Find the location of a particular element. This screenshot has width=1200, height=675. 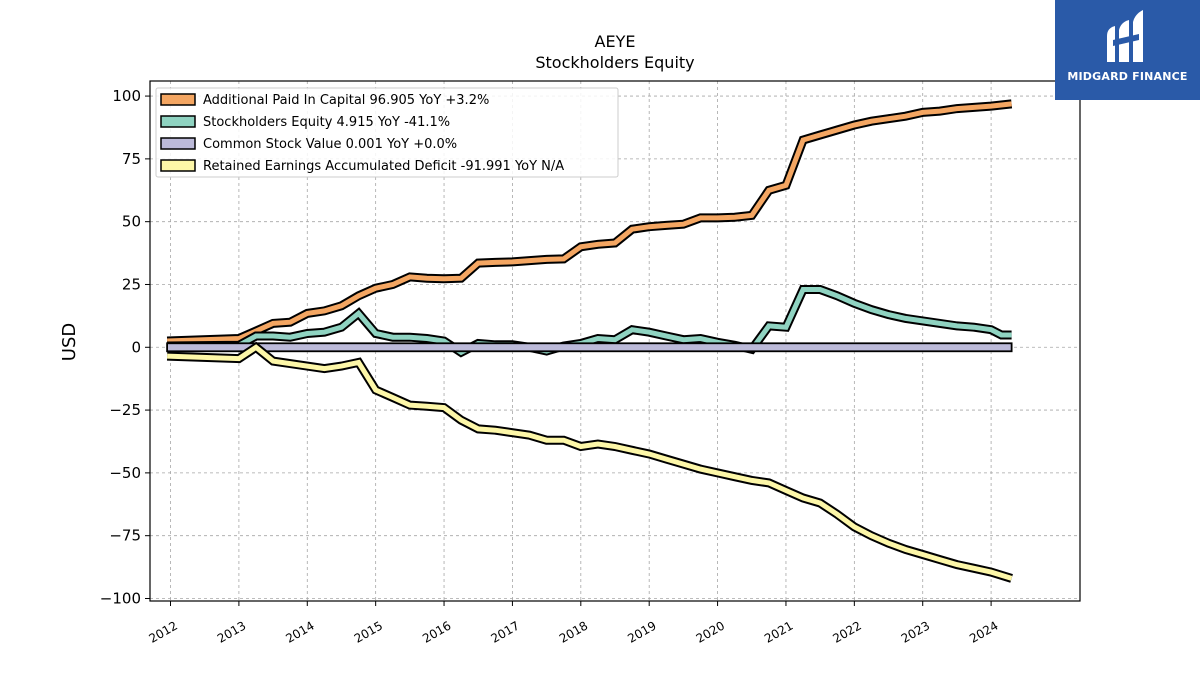

y-tick-label: 25 is located at coordinates (131, 284).